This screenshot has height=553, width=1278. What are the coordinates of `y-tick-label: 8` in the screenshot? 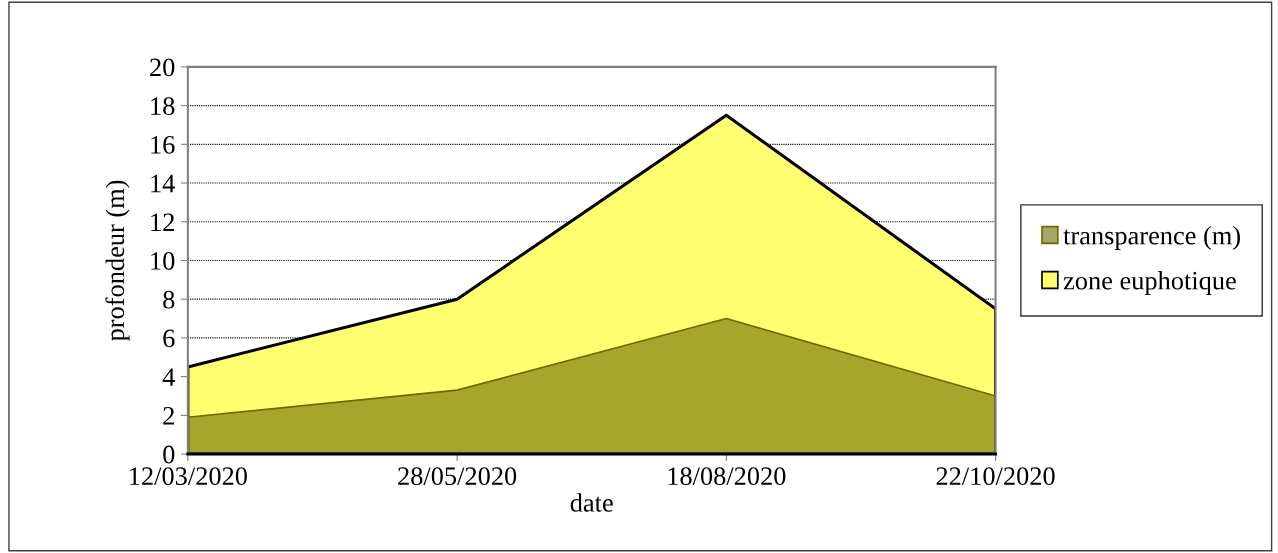 It's located at (169, 299).